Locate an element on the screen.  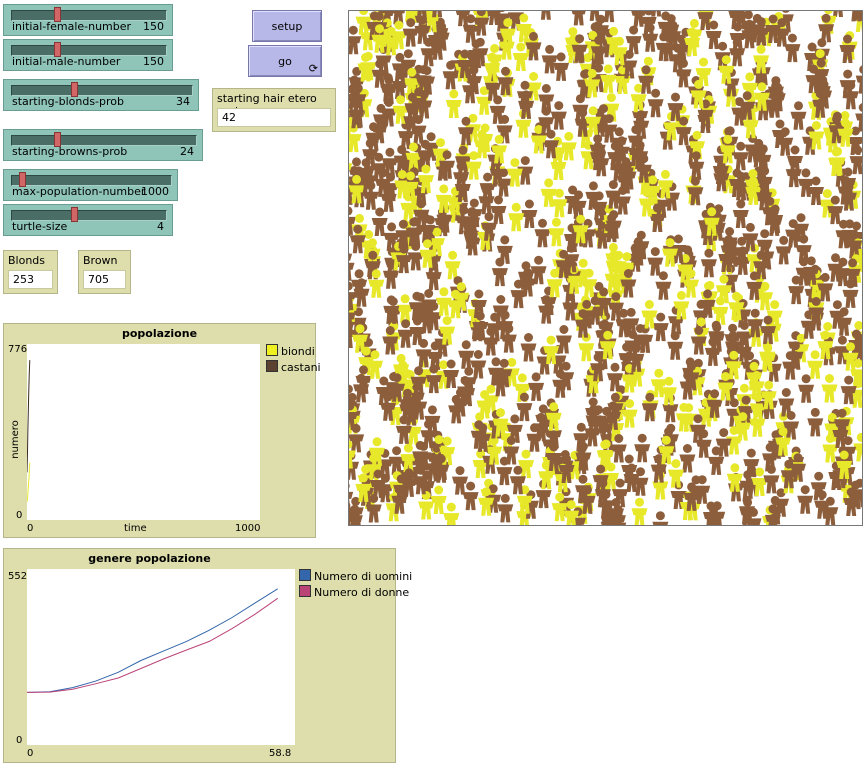
slider-value: 150 is located at coordinates (153, 61).